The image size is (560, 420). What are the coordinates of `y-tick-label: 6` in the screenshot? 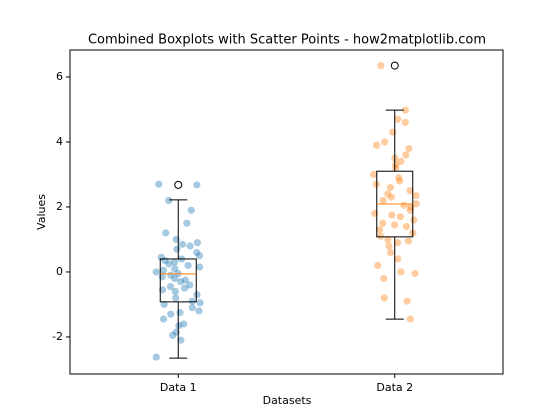 It's located at (59, 76).